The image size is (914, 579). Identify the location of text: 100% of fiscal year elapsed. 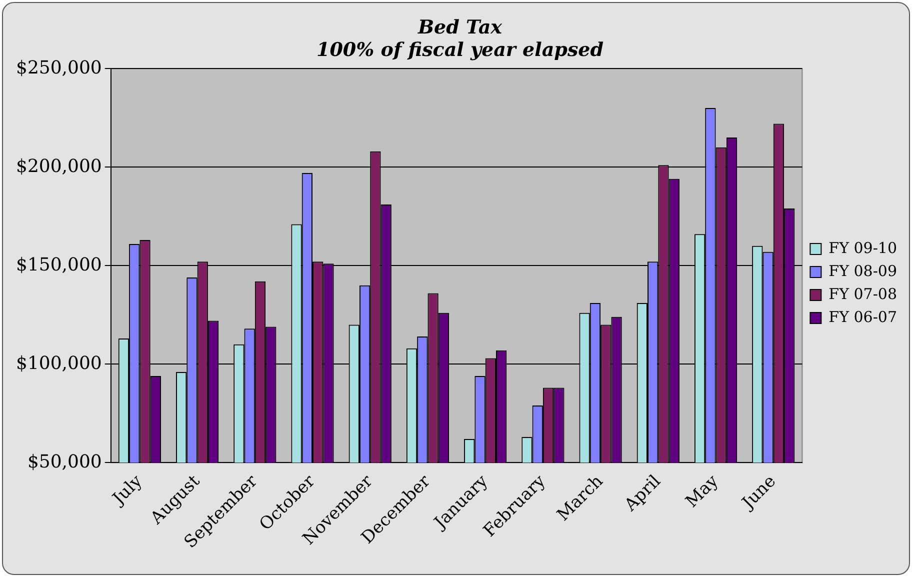
(460, 50).